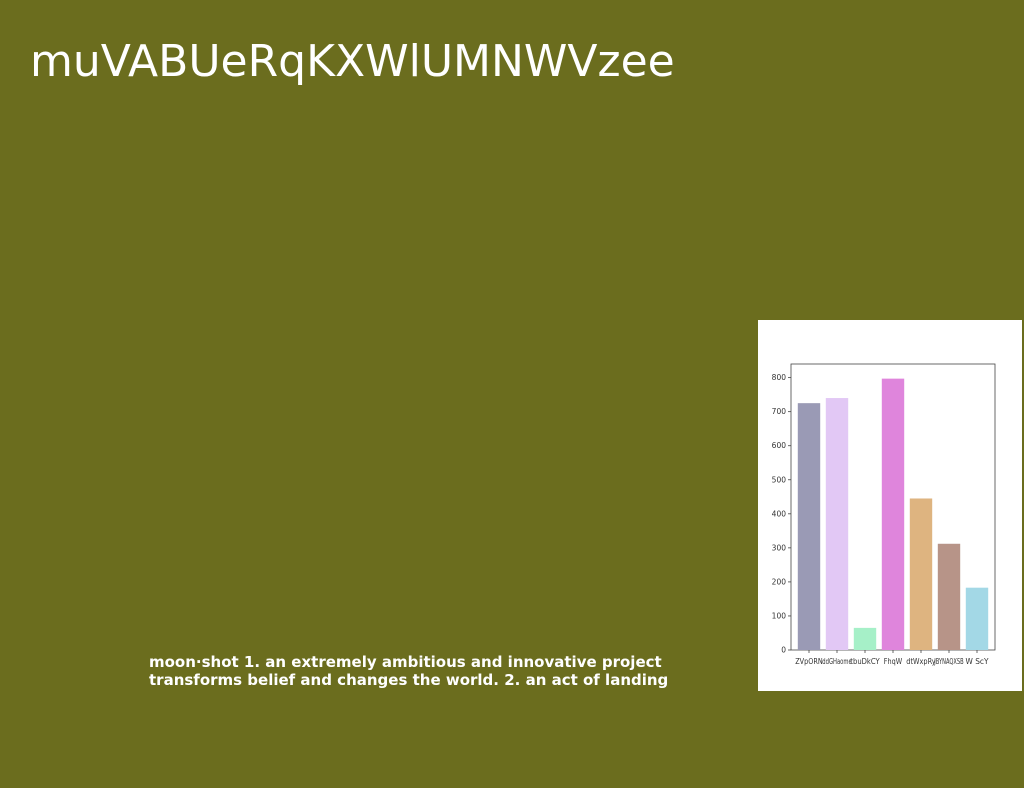 The height and width of the screenshot is (788, 1024). I want to click on x-tick-label: dtWxpRy, so click(921, 661).